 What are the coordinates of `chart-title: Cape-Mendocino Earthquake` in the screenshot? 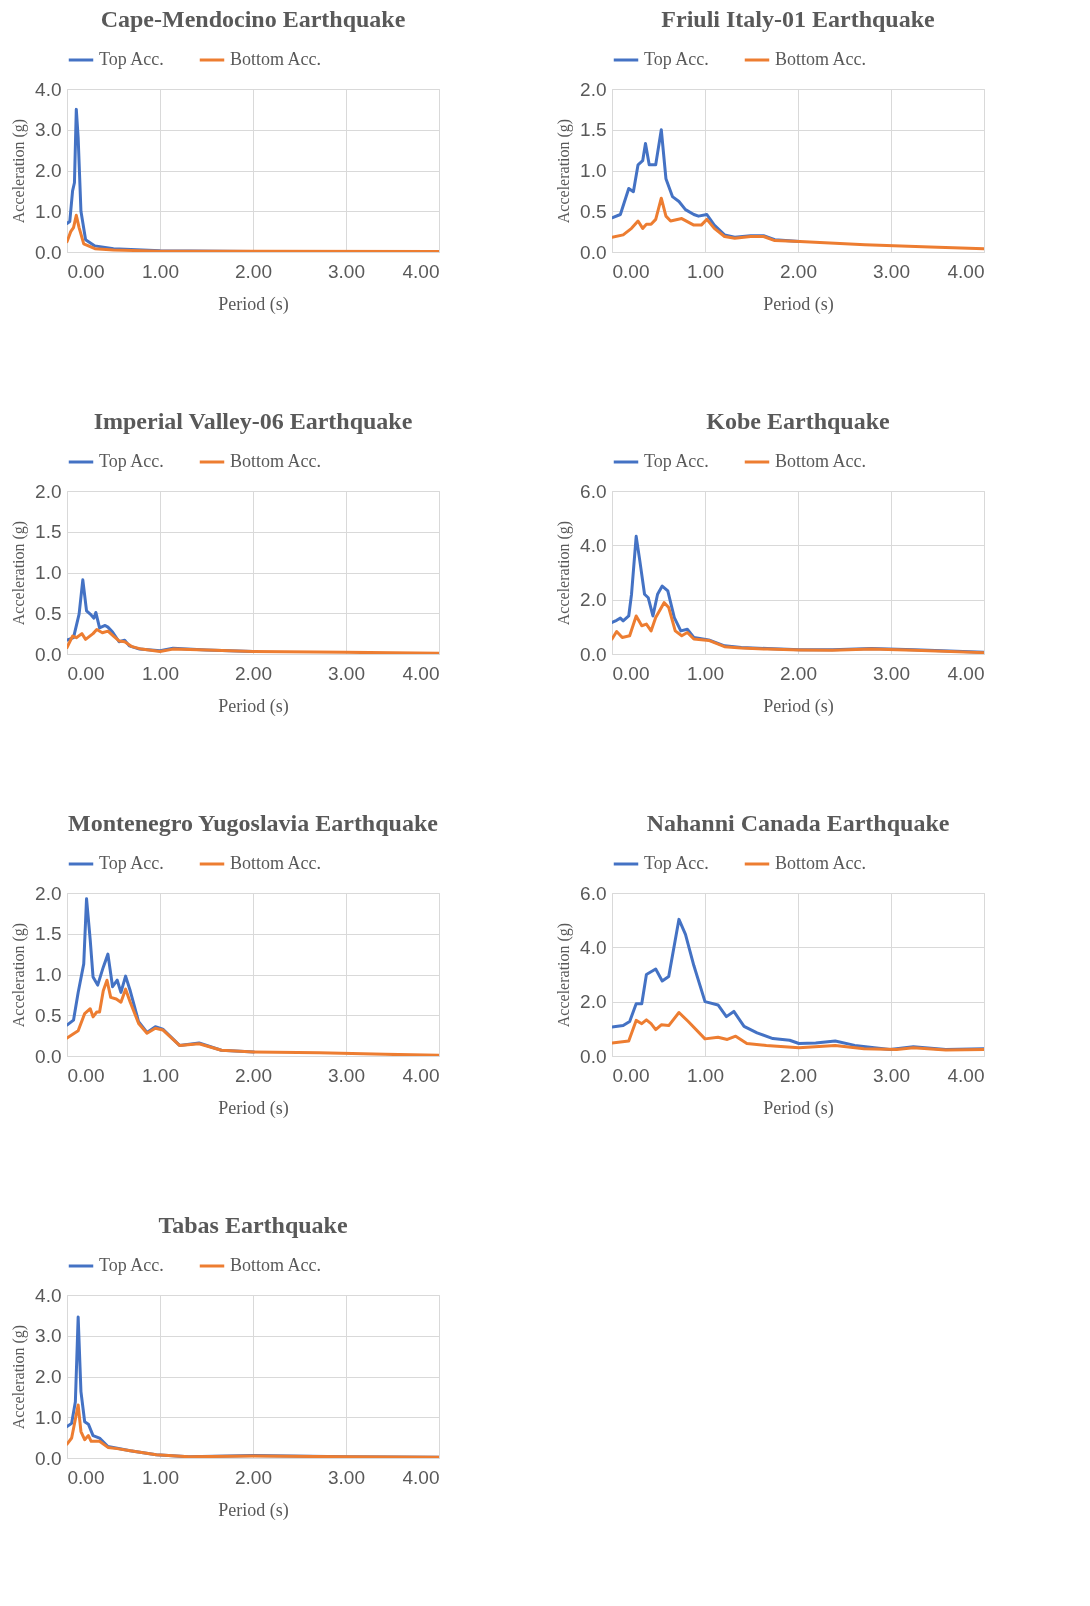 It's located at (253, 19).